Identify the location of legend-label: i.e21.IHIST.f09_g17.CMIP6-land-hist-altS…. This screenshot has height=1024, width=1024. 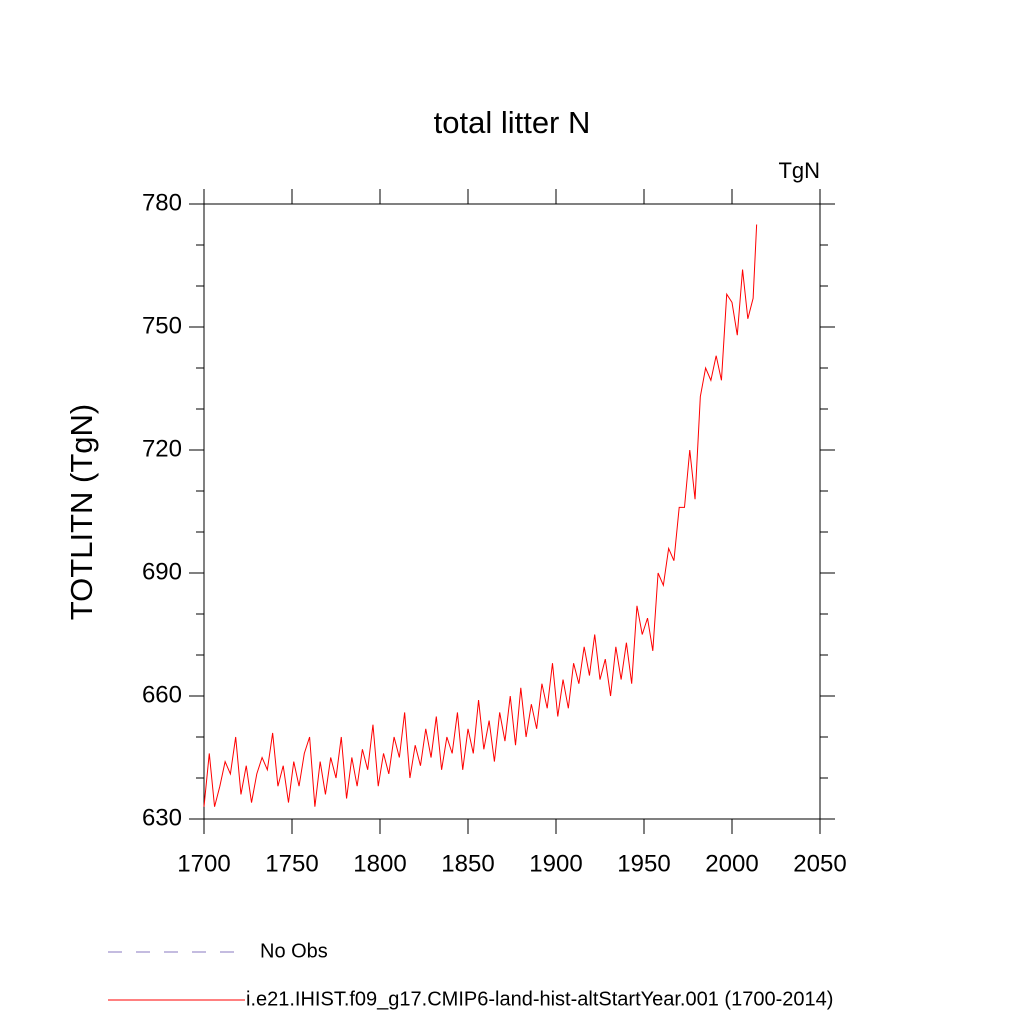
(539, 999).